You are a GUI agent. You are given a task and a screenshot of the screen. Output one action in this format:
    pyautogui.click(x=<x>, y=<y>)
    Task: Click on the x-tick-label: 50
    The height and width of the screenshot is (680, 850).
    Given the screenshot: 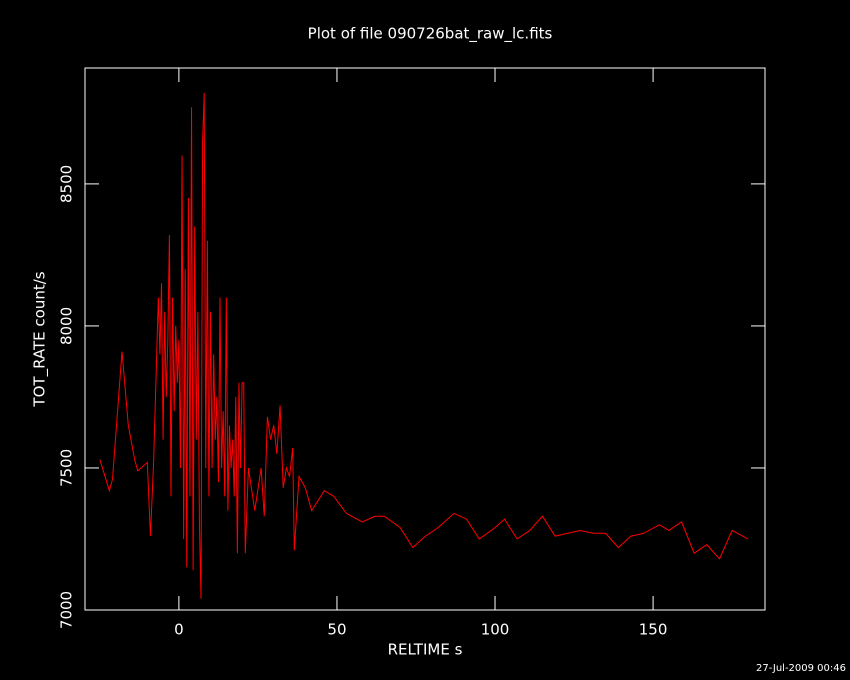 What is the action you would take?
    pyautogui.click(x=336, y=630)
    